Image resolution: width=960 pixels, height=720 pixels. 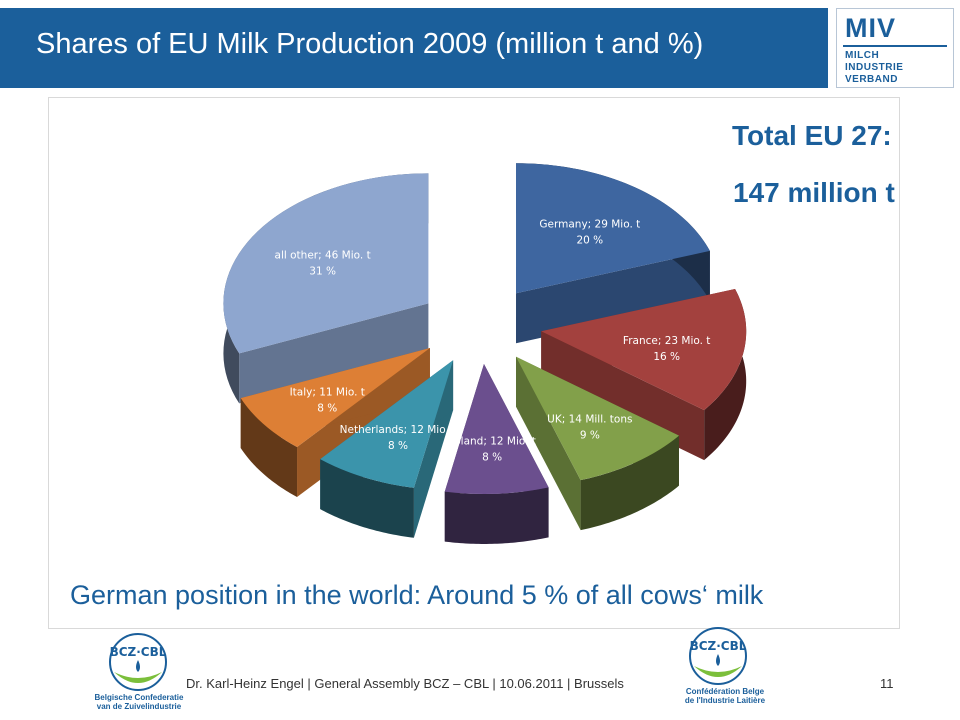 I want to click on slice-label-poland-name: Poland; 12 Mio. t, so click(x=492, y=441).